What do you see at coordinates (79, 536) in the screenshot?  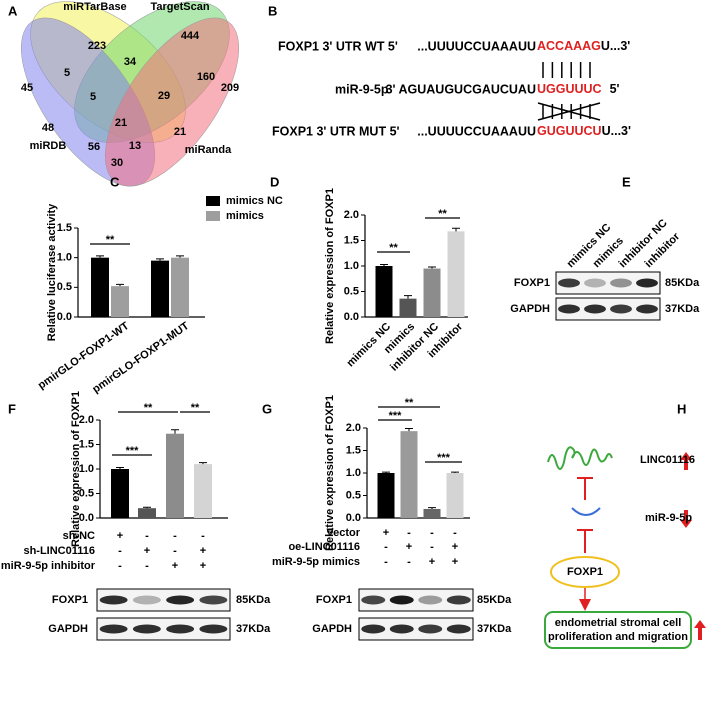 I see `condition-label: sh-NC` at bounding box center [79, 536].